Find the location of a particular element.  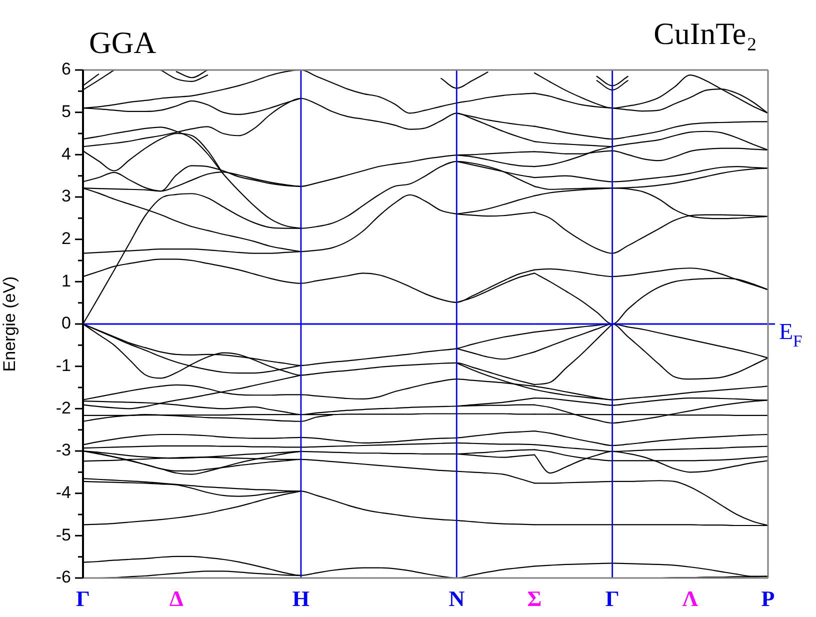

x-tick-label: Δ is located at coordinates (177, 598).